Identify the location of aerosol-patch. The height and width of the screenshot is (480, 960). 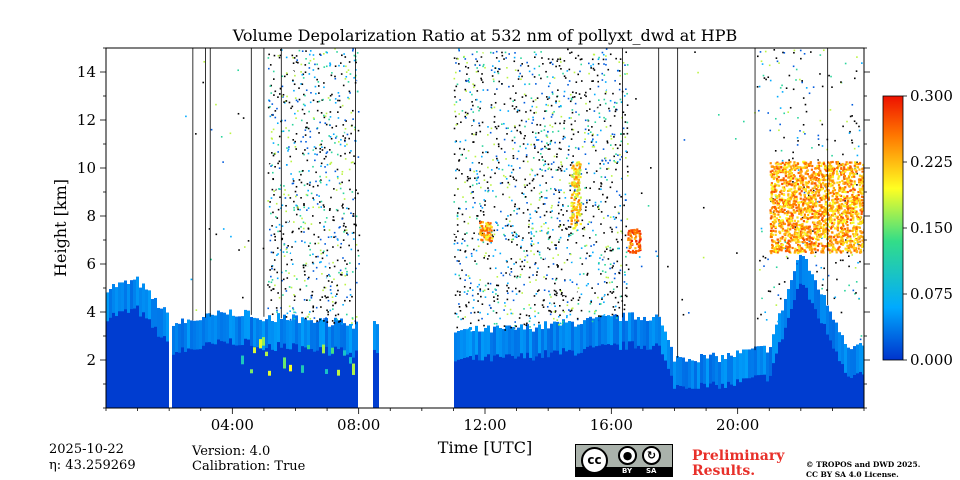
(302, 369).